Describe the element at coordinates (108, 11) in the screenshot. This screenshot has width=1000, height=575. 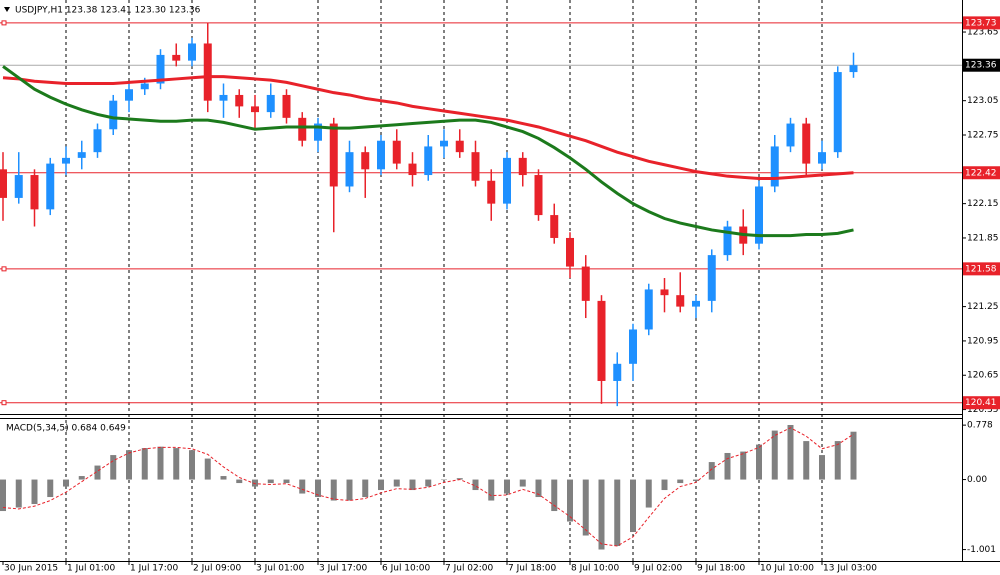
I see `chart-title: USDJPY,H1 123.38 123.41 123.30 123.36` at that location.